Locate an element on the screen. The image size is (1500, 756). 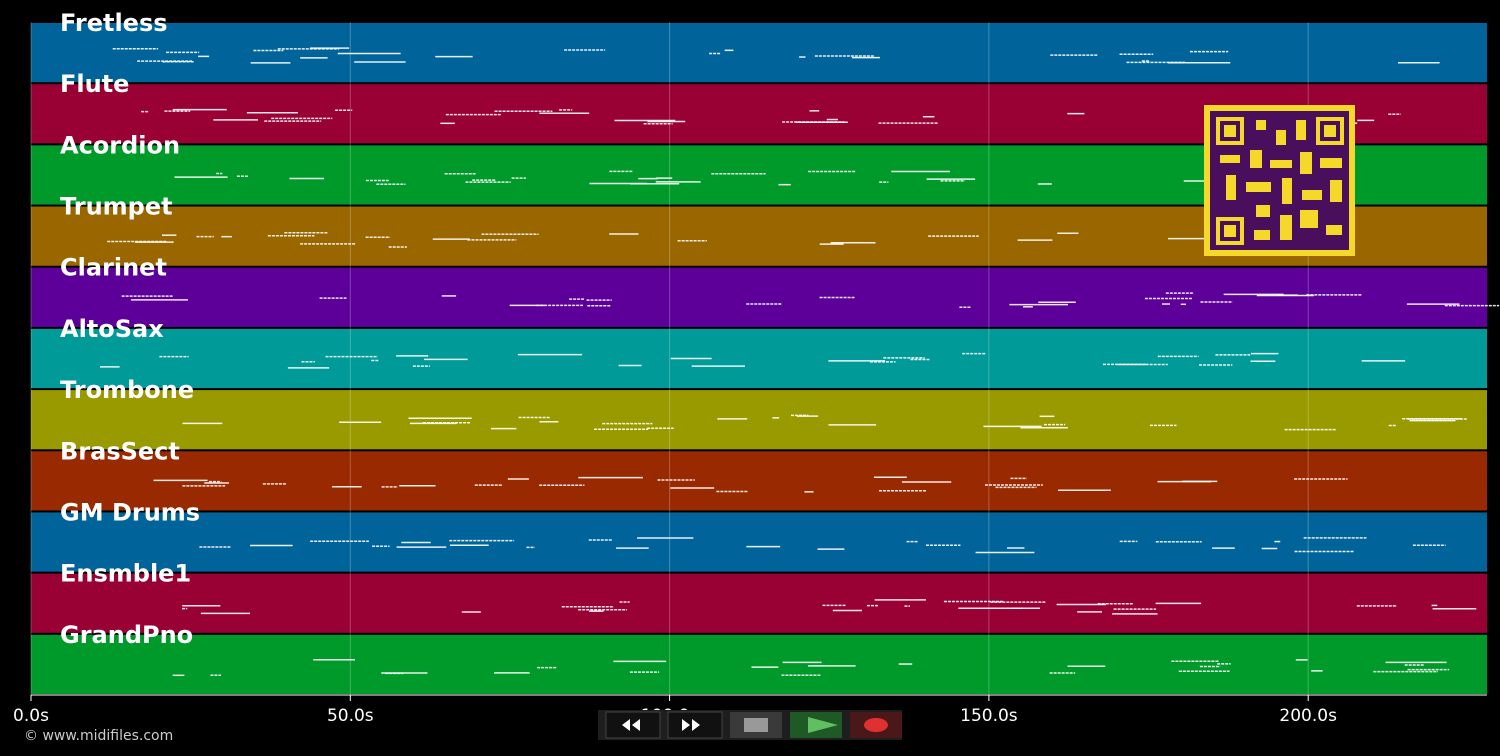
footer: © www.midifiles.com is located at coordinates (98, 736).